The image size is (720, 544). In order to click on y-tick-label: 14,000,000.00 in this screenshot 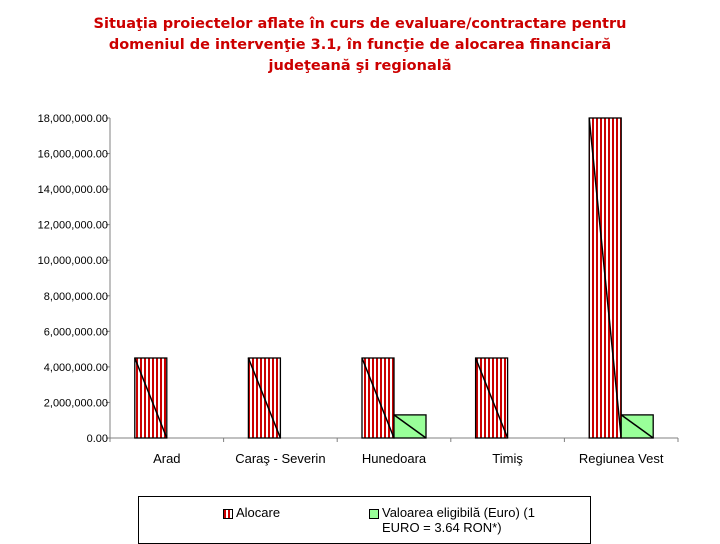, I will do `click(73, 190)`.